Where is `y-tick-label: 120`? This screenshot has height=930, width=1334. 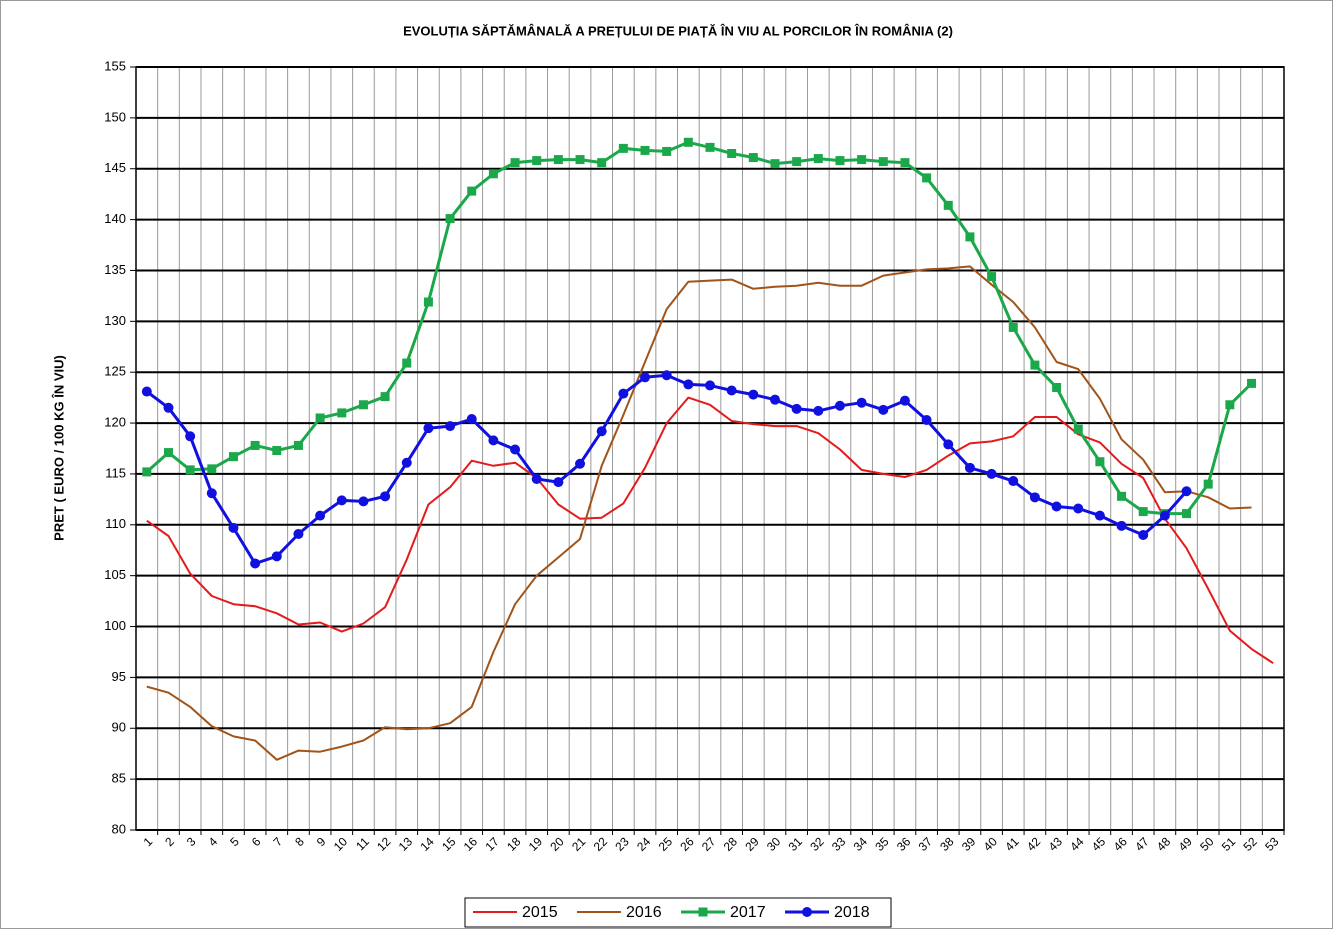 y-tick-label: 120 is located at coordinates (115, 422).